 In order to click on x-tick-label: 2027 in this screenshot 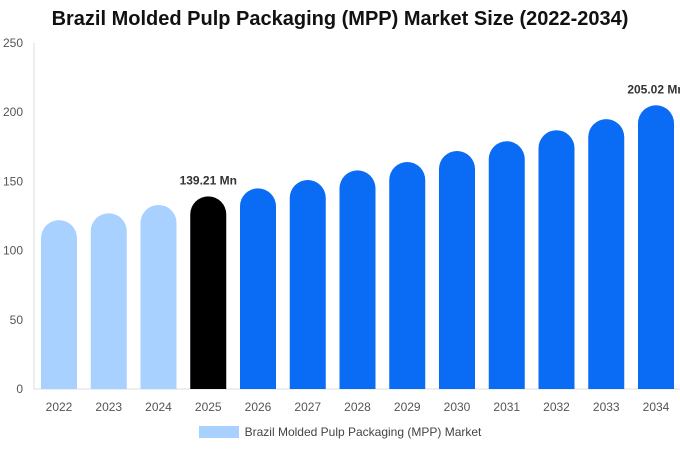, I will do `click(307, 407)`.